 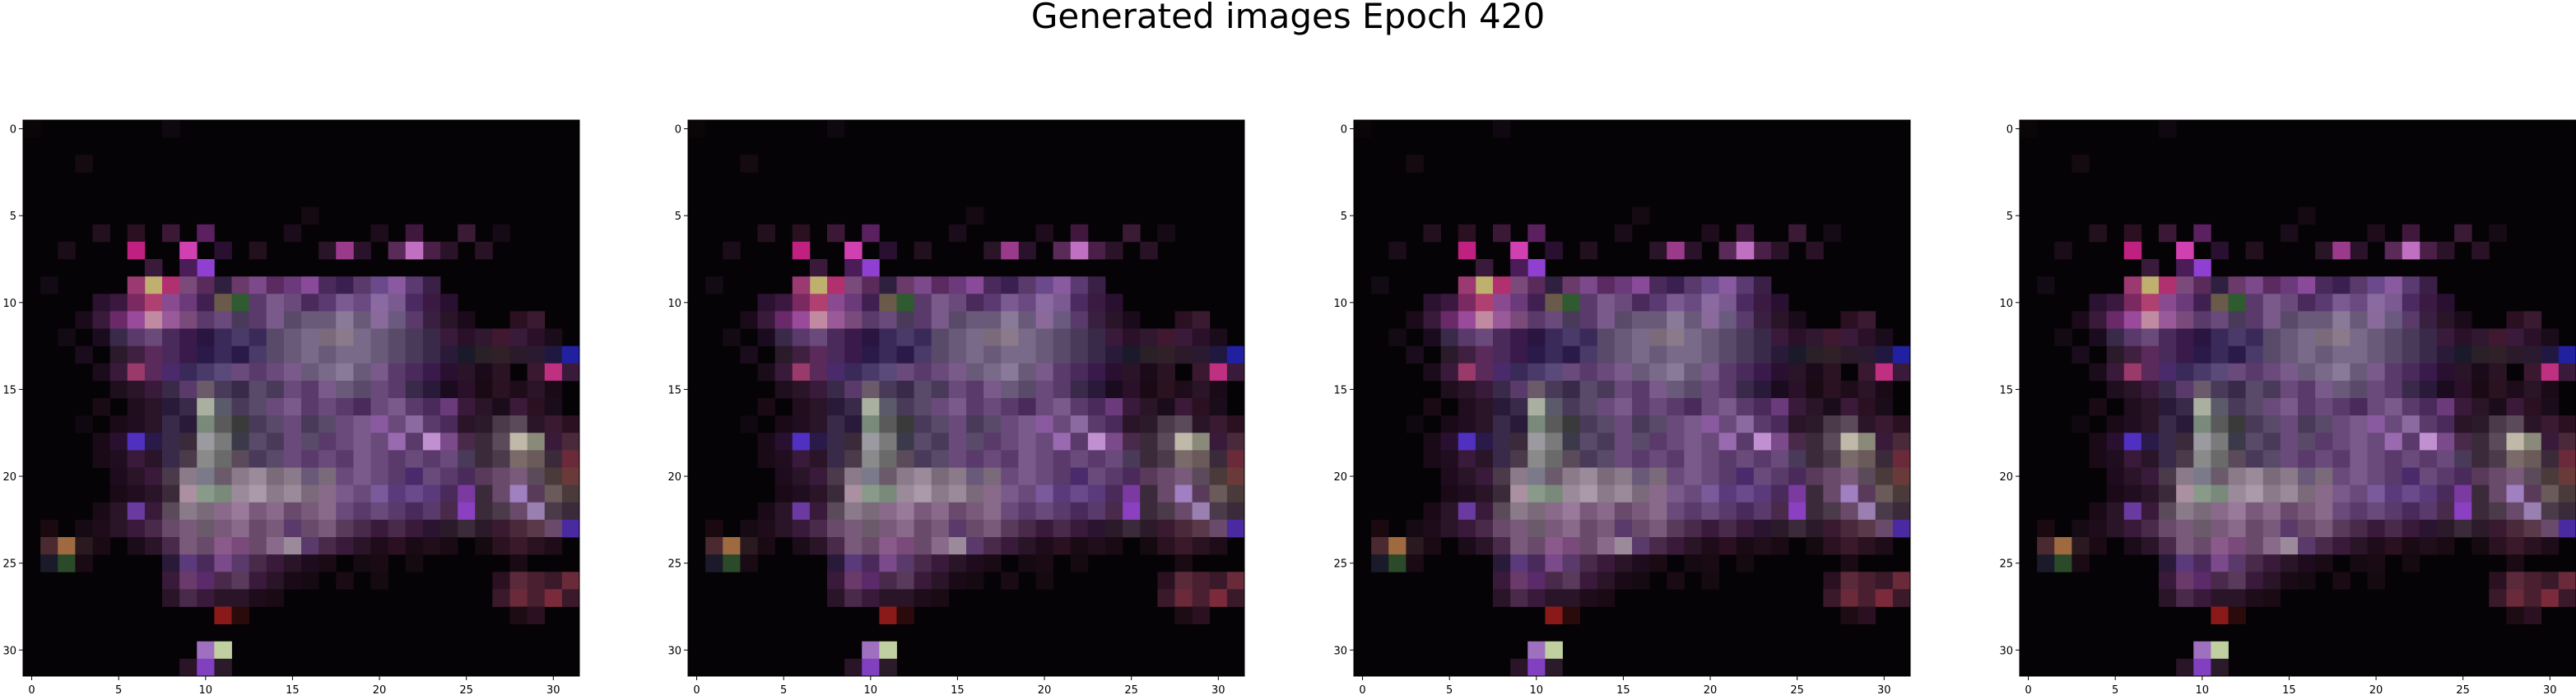 What do you see at coordinates (31, 689) in the screenshot?
I see `x-tick-label: 0` at bounding box center [31, 689].